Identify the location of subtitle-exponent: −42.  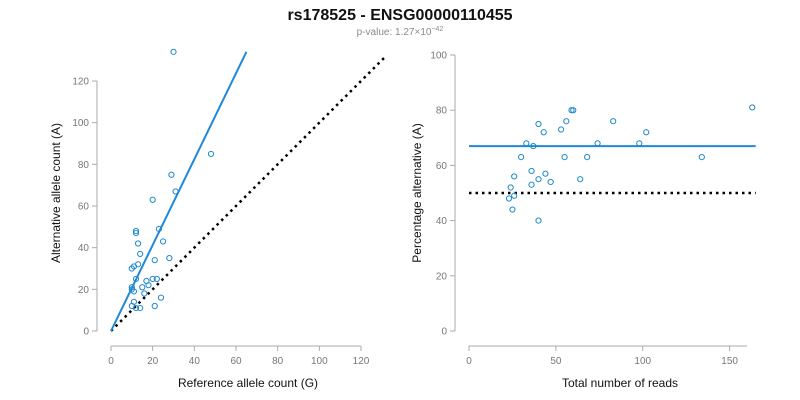
(437, 29).